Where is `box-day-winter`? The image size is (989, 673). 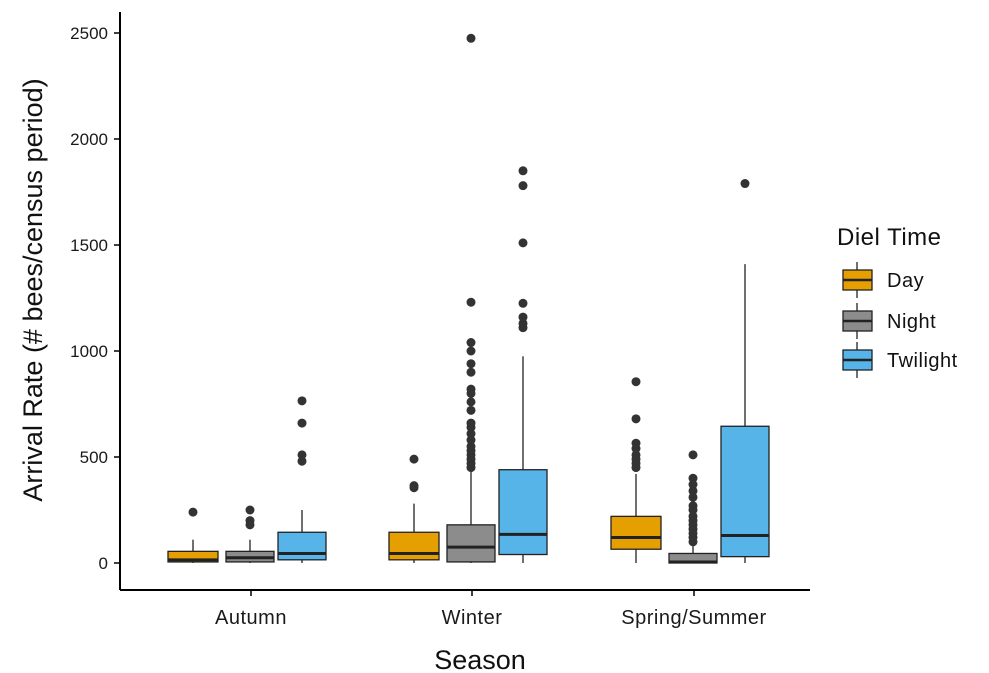 box-day-winter is located at coordinates (414, 508).